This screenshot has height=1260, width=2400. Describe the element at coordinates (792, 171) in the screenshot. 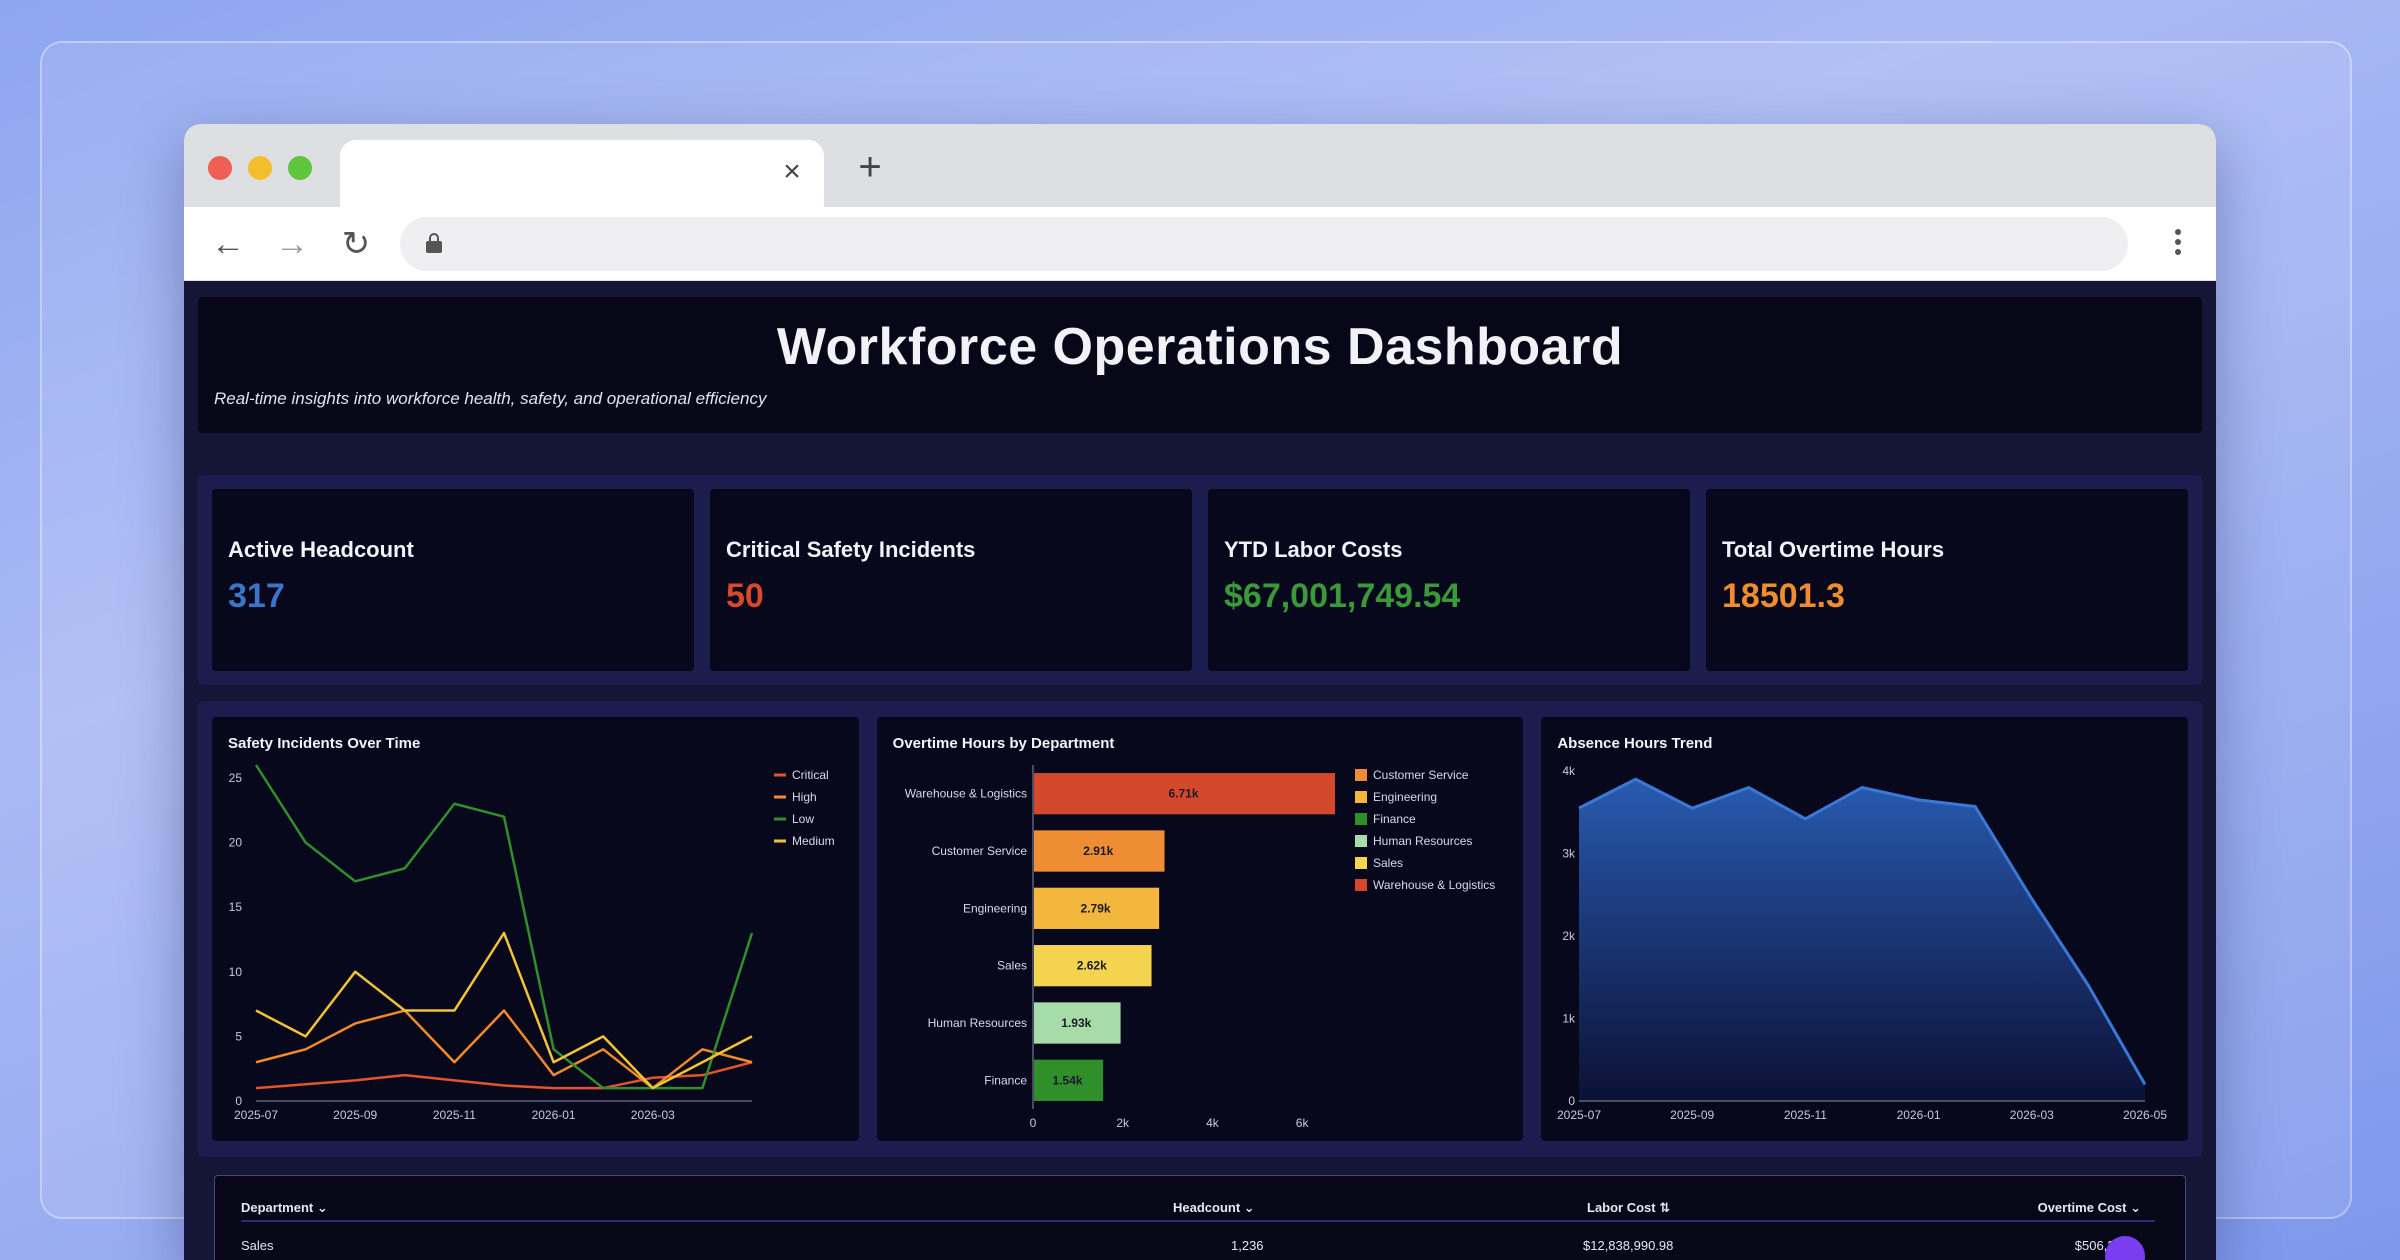

I see `close-icon: ×` at that location.